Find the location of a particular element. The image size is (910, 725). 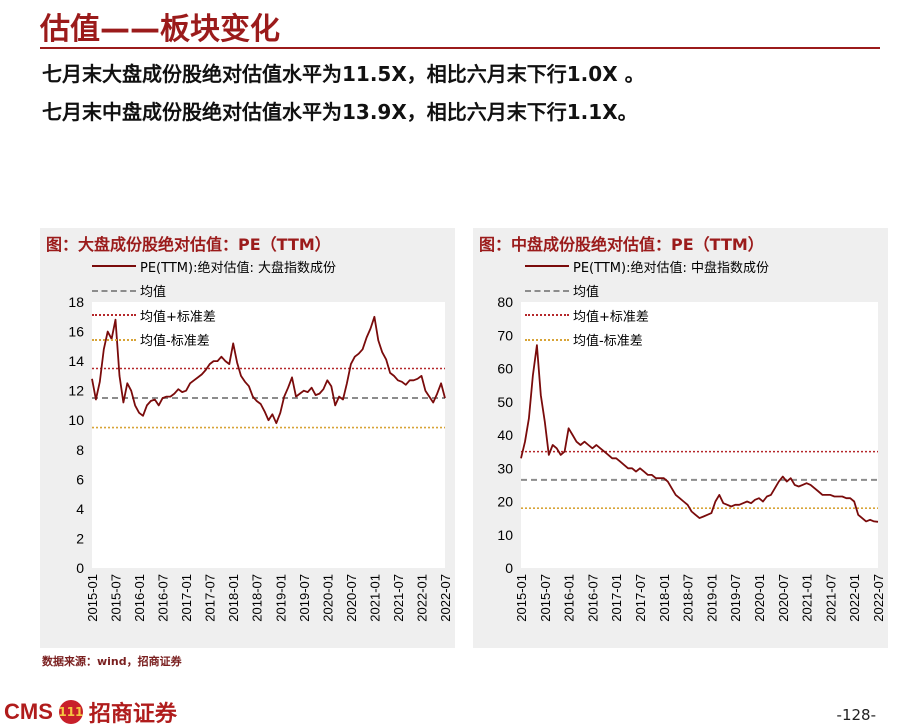

title-divider is located at coordinates (460, 48).